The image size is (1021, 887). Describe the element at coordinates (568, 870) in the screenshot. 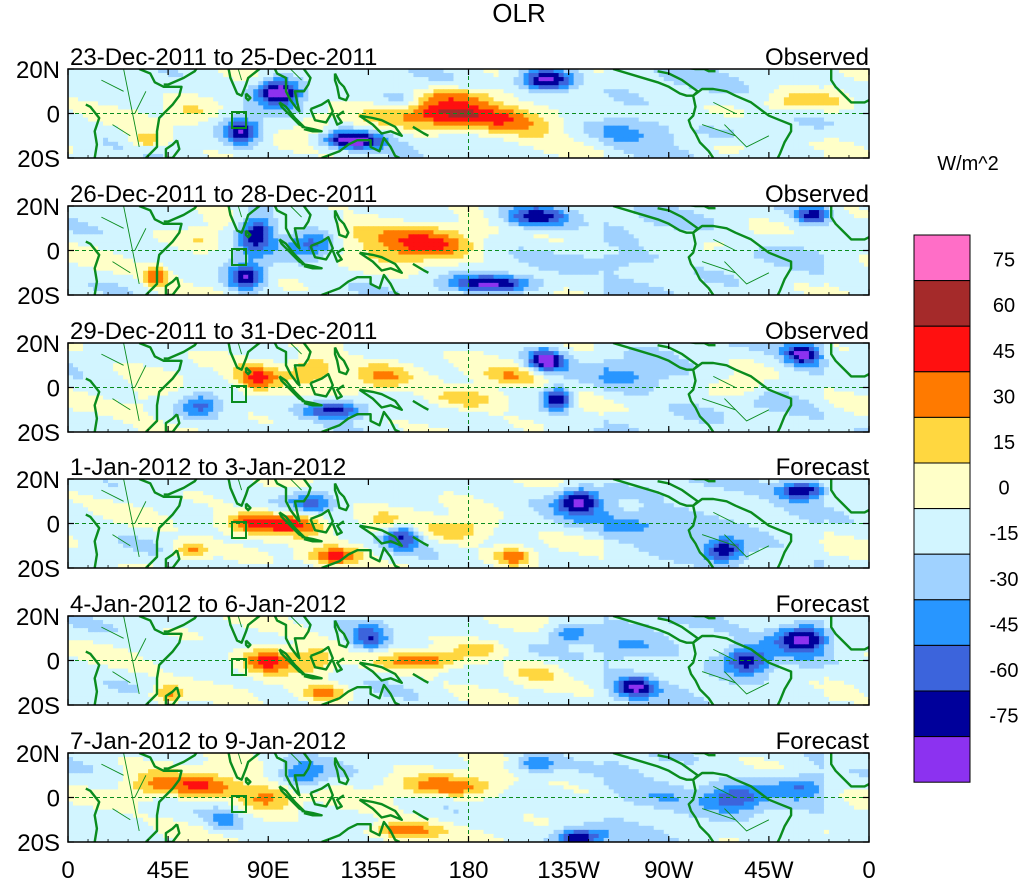

I see `x-tick-label: 135W` at that location.